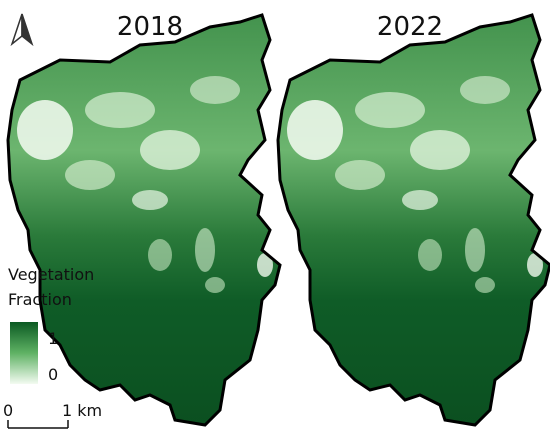 This screenshot has height=444, width=550. Describe the element at coordinates (22, 30) in the screenshot. I see `north-arrow` at that location.